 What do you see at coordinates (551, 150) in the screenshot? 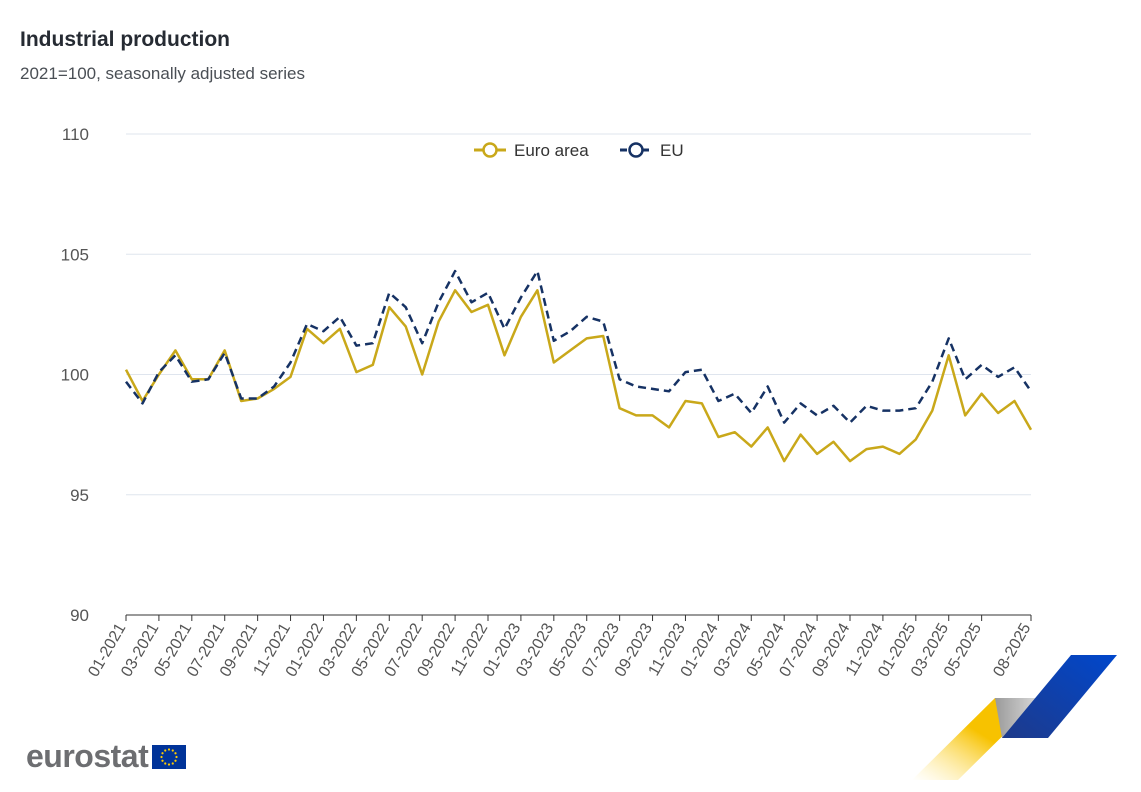
I see `legend-label-euro-area: Euro area` at bounding box center [551, 150].